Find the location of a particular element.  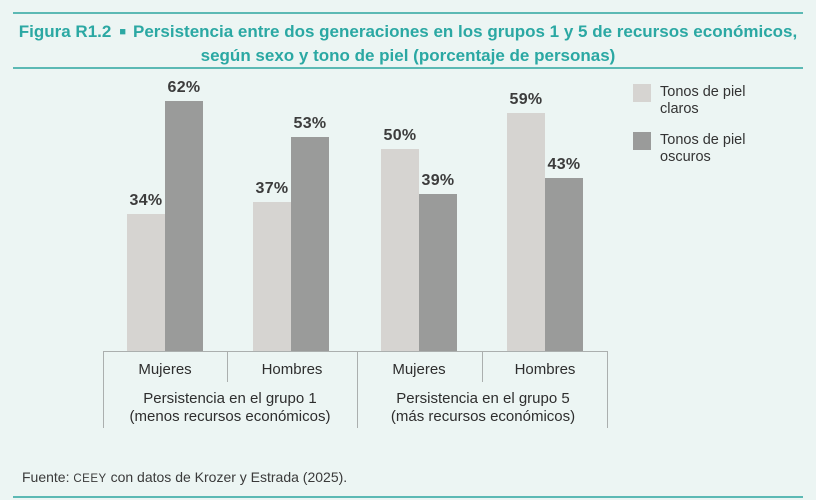

bar-pair-grupo1-mujeres: 34% 62% is located at coordinates (165, 215).